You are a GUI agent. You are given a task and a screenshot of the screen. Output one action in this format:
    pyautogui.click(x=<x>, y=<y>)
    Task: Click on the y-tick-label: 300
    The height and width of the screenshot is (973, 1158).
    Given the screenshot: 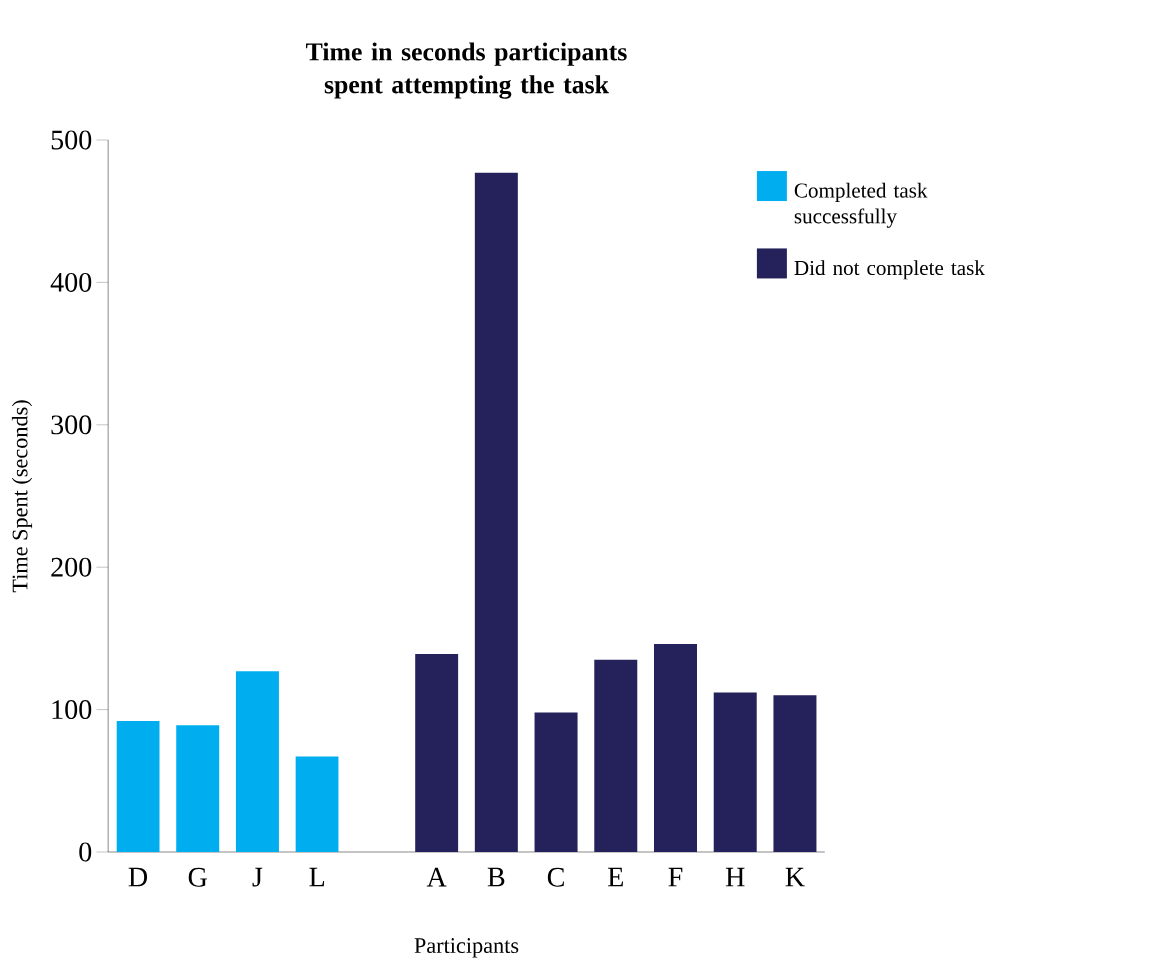 What is the action you would take?
    pyautogui.click(x=71, y=425)
    